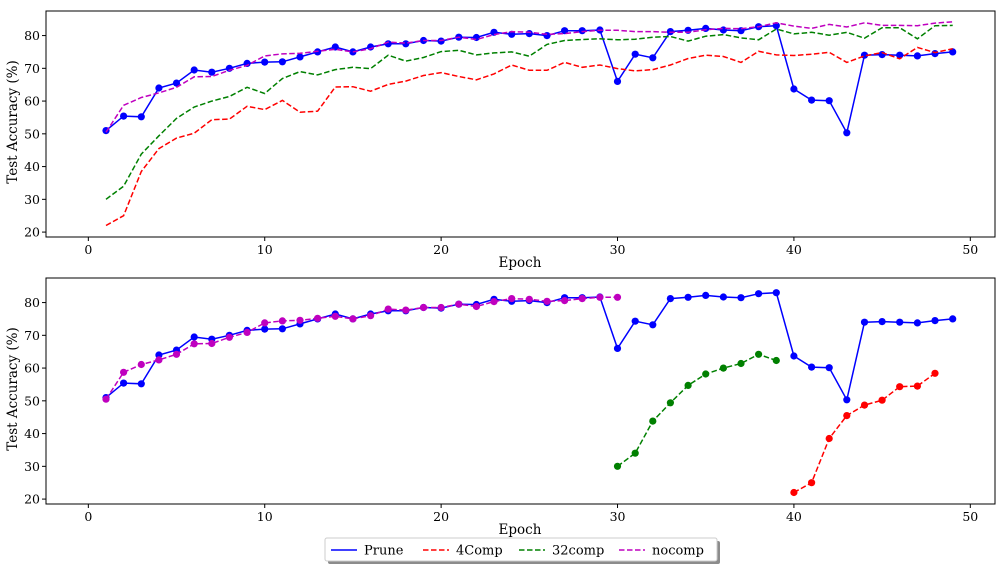  What do you see at coordinates (578, 551) in the screenshot?
I see `legend-32comp-label: 32comp` at bounding box center [578, 551].